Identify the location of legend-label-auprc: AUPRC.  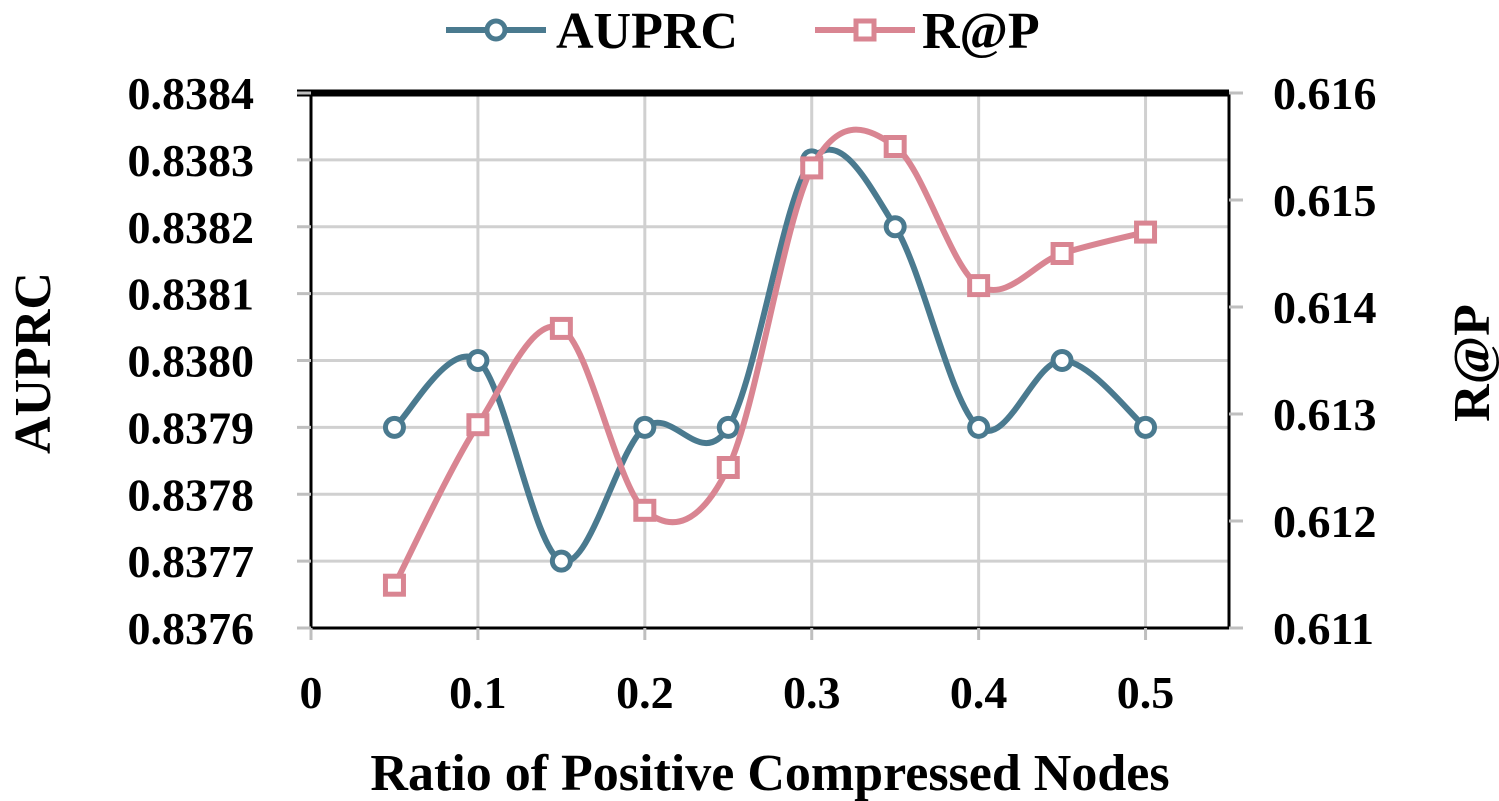
(647, 31).